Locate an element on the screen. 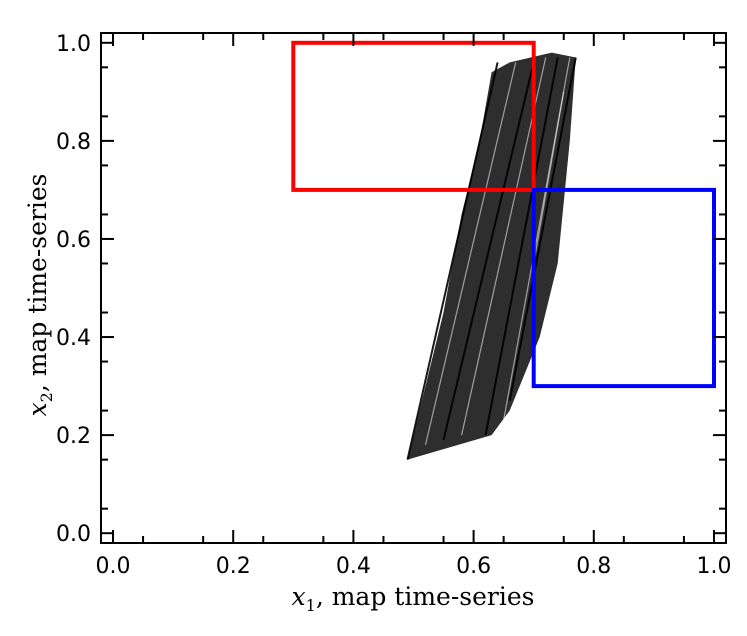 Image resolution: width=747 pixels, height=636 pixels. x-tick-label: 1.0 is located at coordinates (713, 566).